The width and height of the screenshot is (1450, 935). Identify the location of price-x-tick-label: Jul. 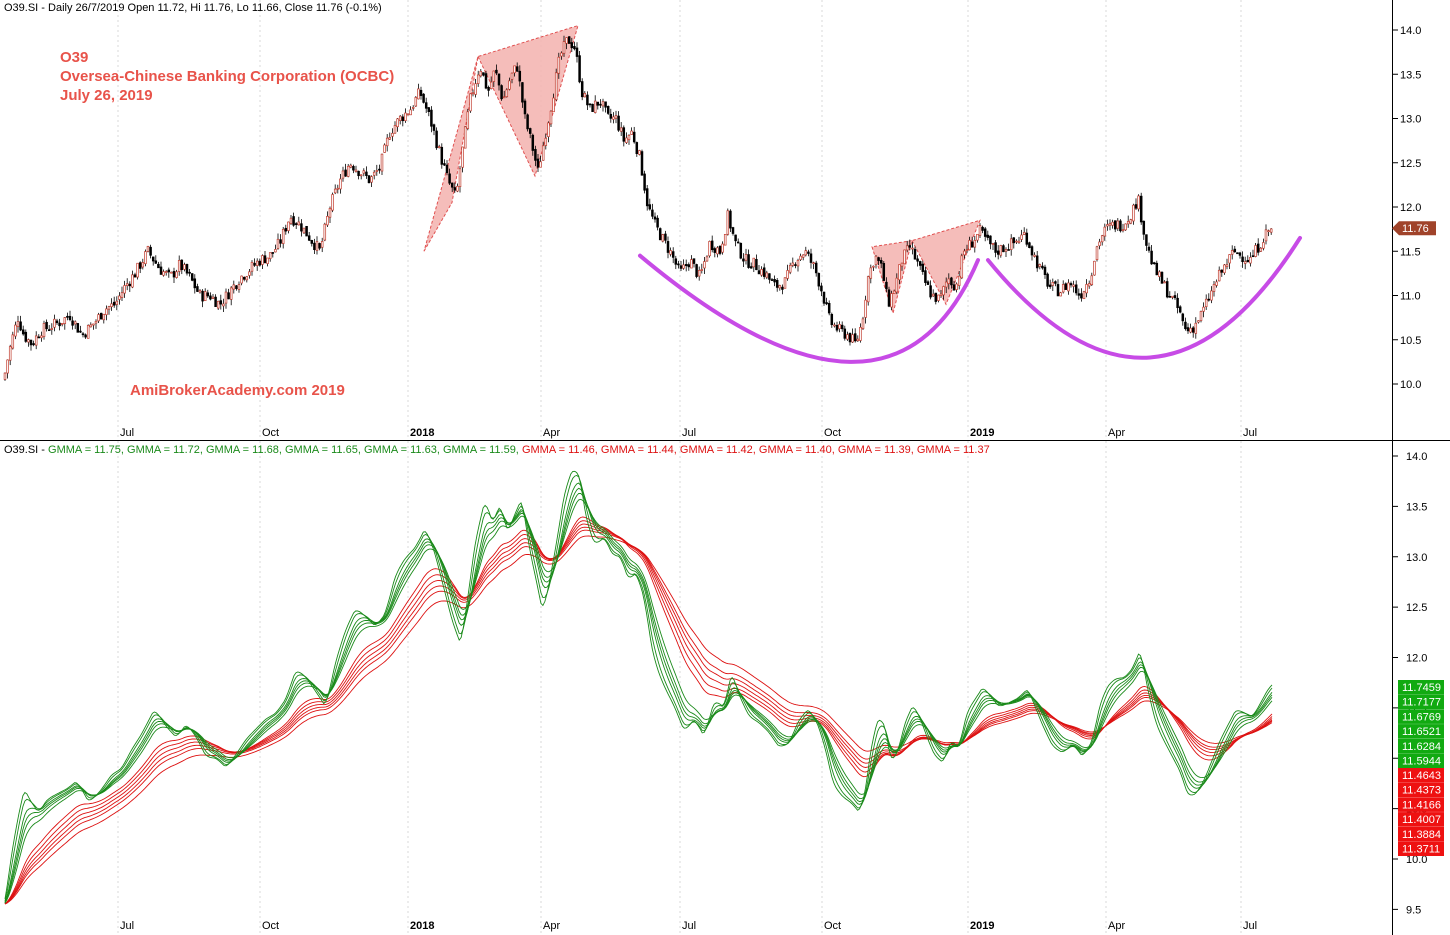
(689, 433).